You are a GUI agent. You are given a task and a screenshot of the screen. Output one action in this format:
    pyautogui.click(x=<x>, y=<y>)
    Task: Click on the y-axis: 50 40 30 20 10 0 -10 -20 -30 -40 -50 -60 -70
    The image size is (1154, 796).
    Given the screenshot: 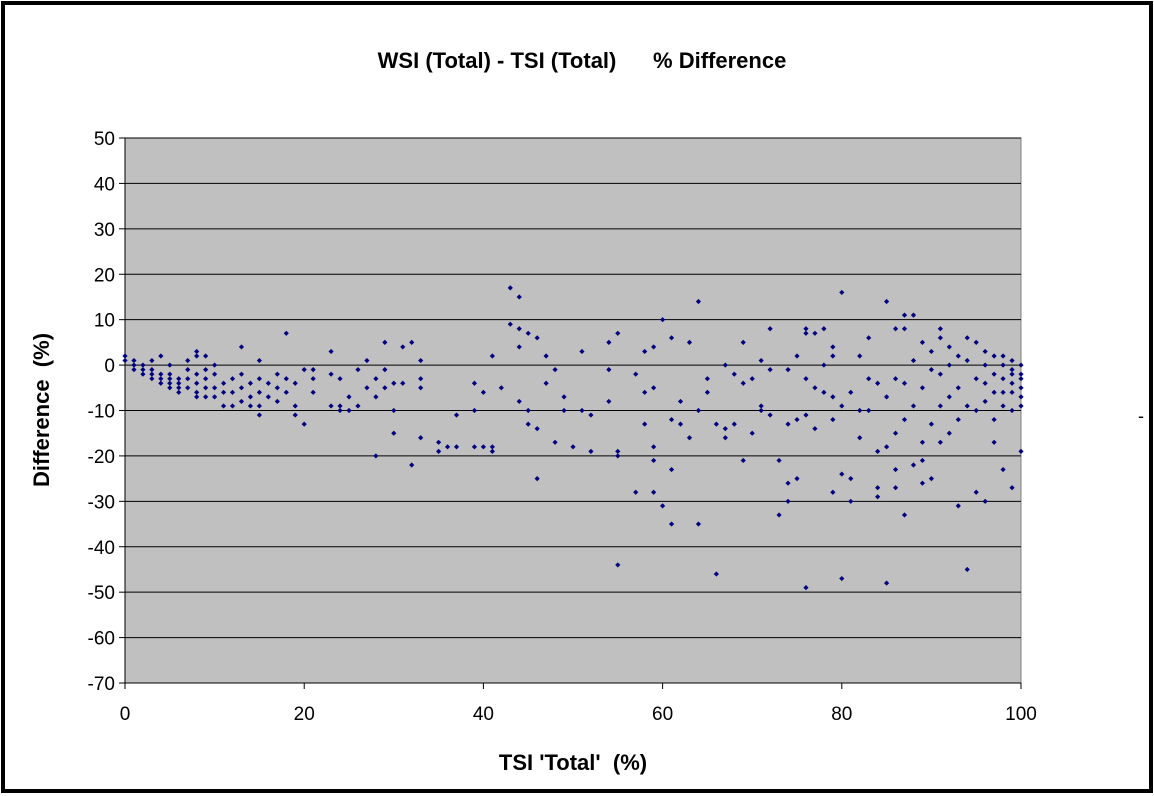 What is the action you would take?
    pyautogui.click(x=107, y=412)
    